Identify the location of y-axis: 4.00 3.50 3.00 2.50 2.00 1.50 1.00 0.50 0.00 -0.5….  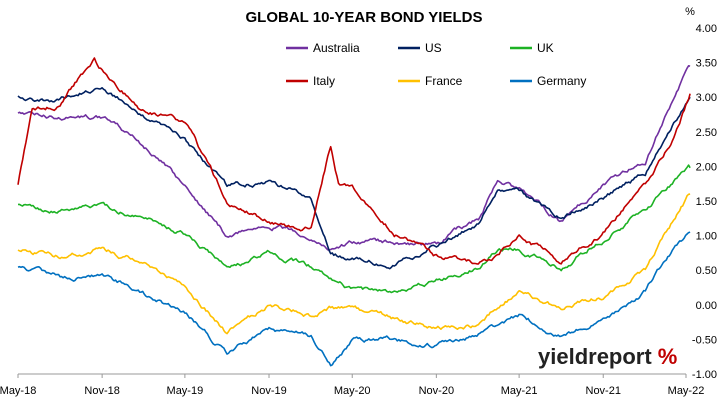
(704, 202).